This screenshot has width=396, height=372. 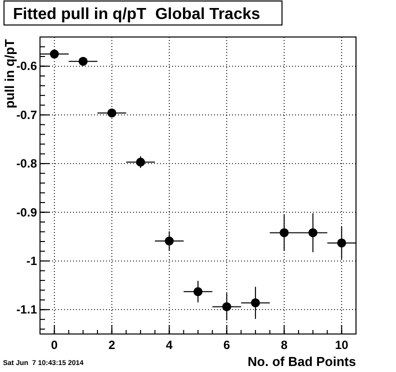 I want to click on y-tick-label: -1.1, so click(x=27, y=309).